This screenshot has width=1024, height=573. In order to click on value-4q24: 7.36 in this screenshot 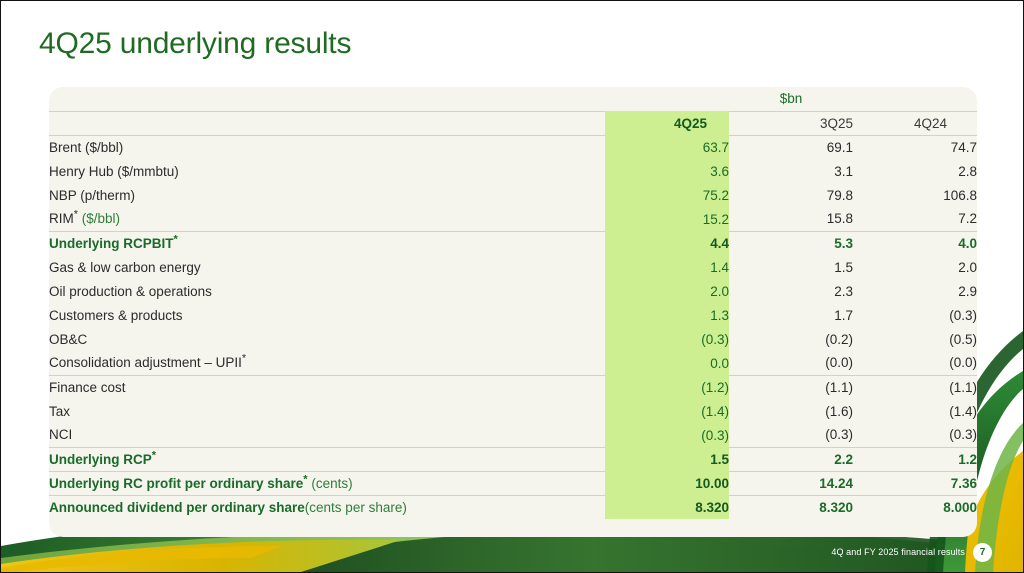, I will do `click(915, 482)`.